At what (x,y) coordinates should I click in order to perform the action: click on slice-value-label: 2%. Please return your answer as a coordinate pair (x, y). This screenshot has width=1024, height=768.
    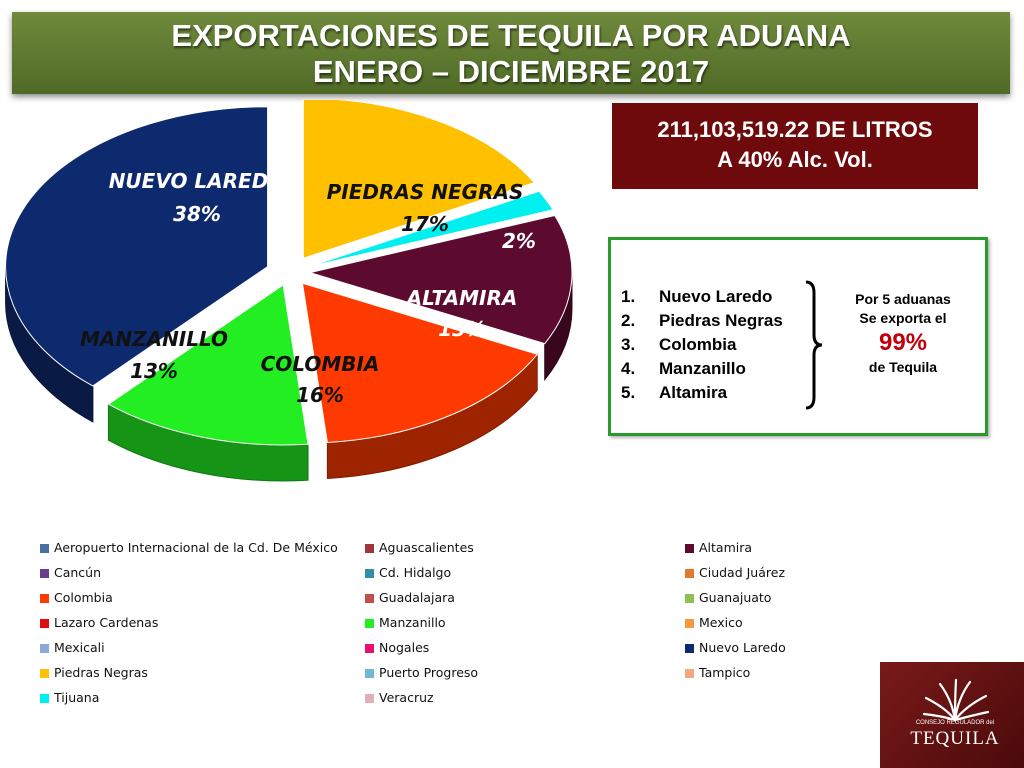
    Looking at the image, I should click on (519, 241).